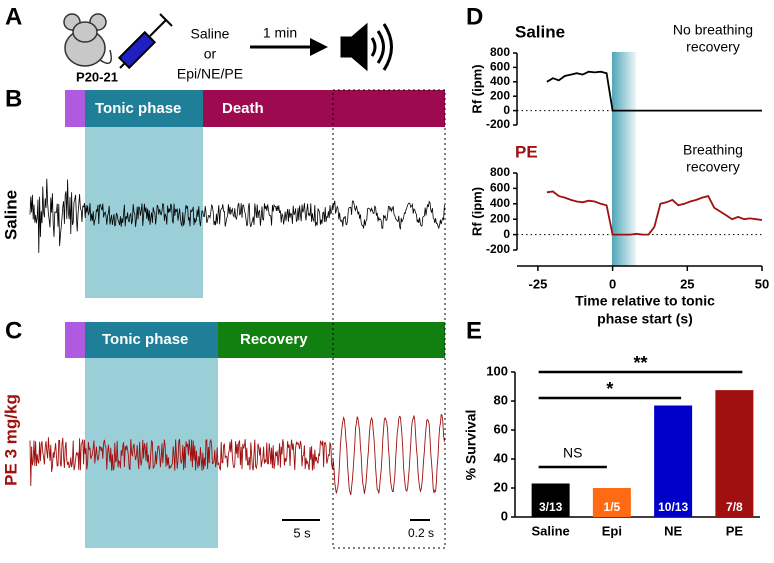 The width and height of the screenshot is (774, 563). I want to click on panel-letter: C, so click(13, 330).